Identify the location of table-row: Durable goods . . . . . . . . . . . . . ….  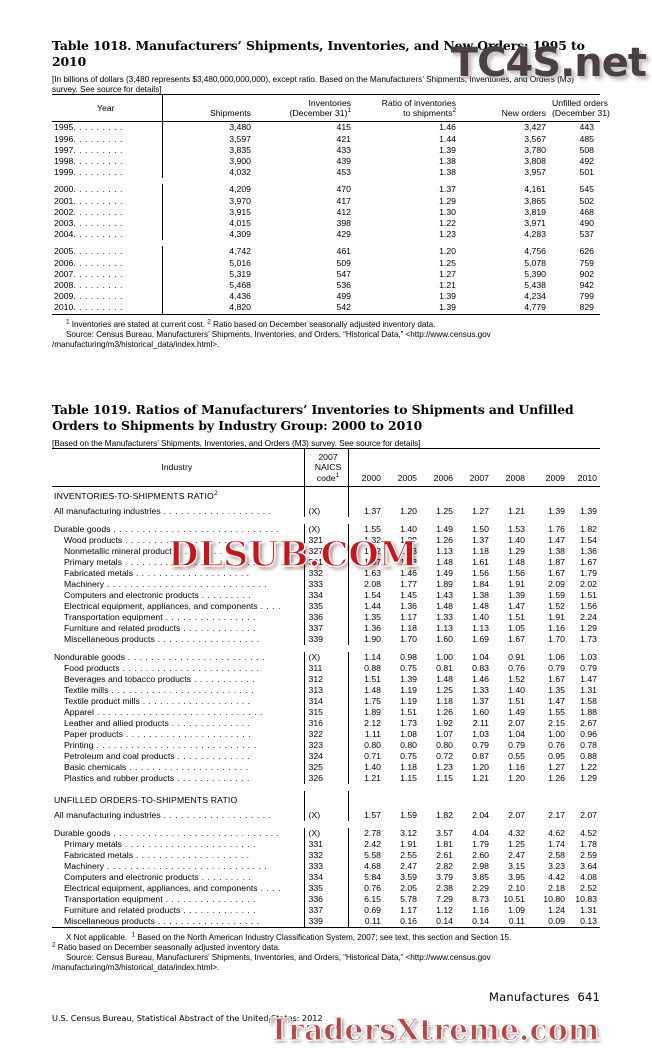
(326, 529).